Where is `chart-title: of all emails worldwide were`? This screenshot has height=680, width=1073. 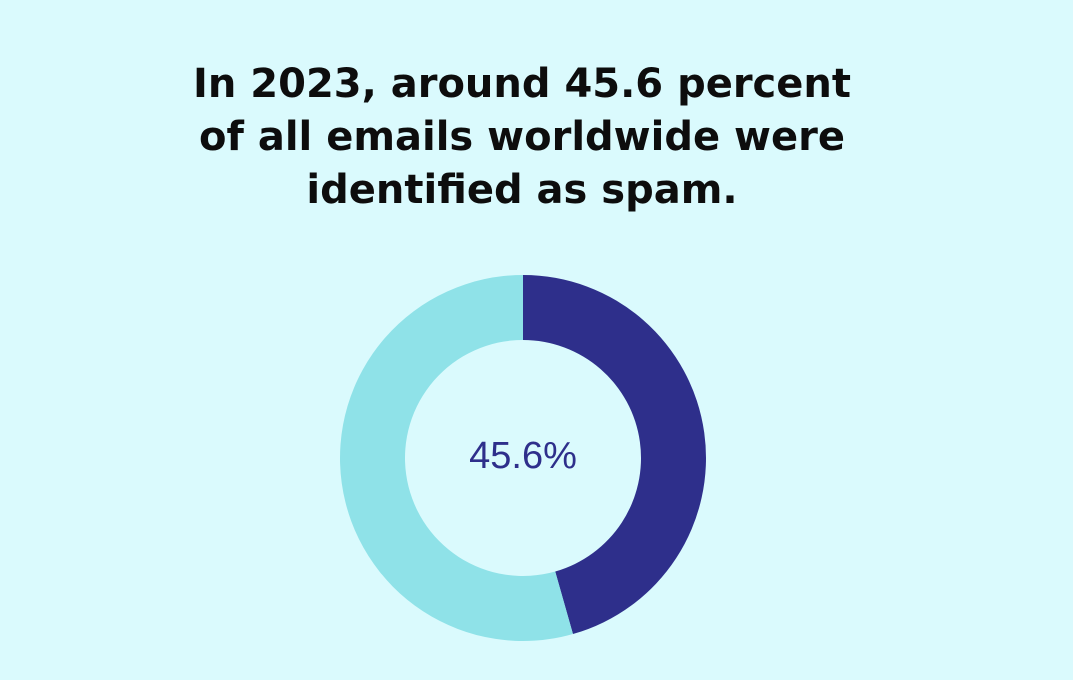 chart-title: of all emails worldwide were is located at coordinates (522, 137).